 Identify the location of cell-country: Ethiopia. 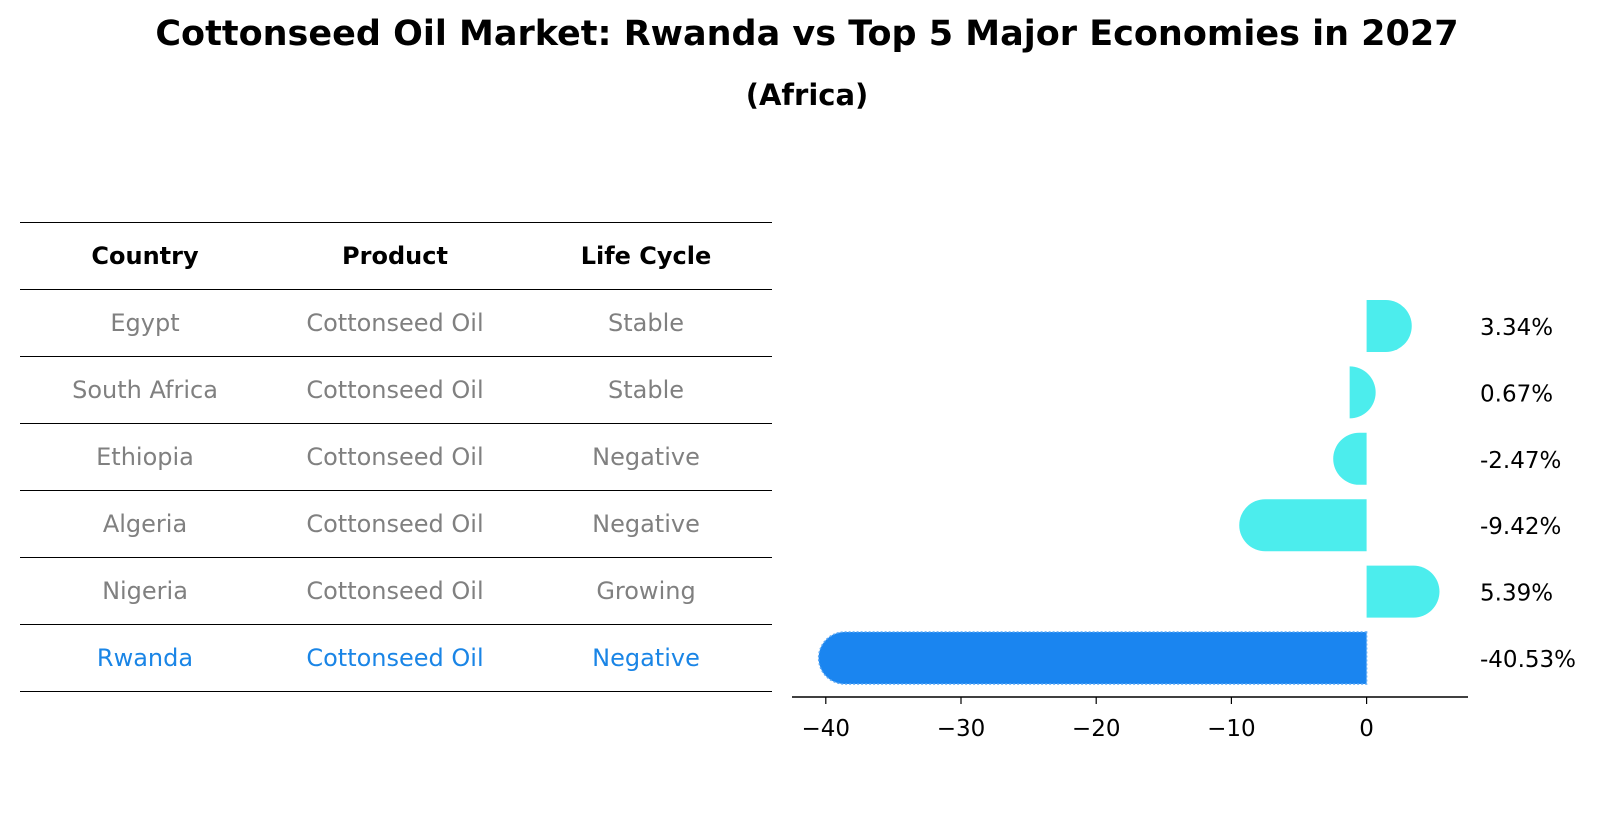
(145, 457).